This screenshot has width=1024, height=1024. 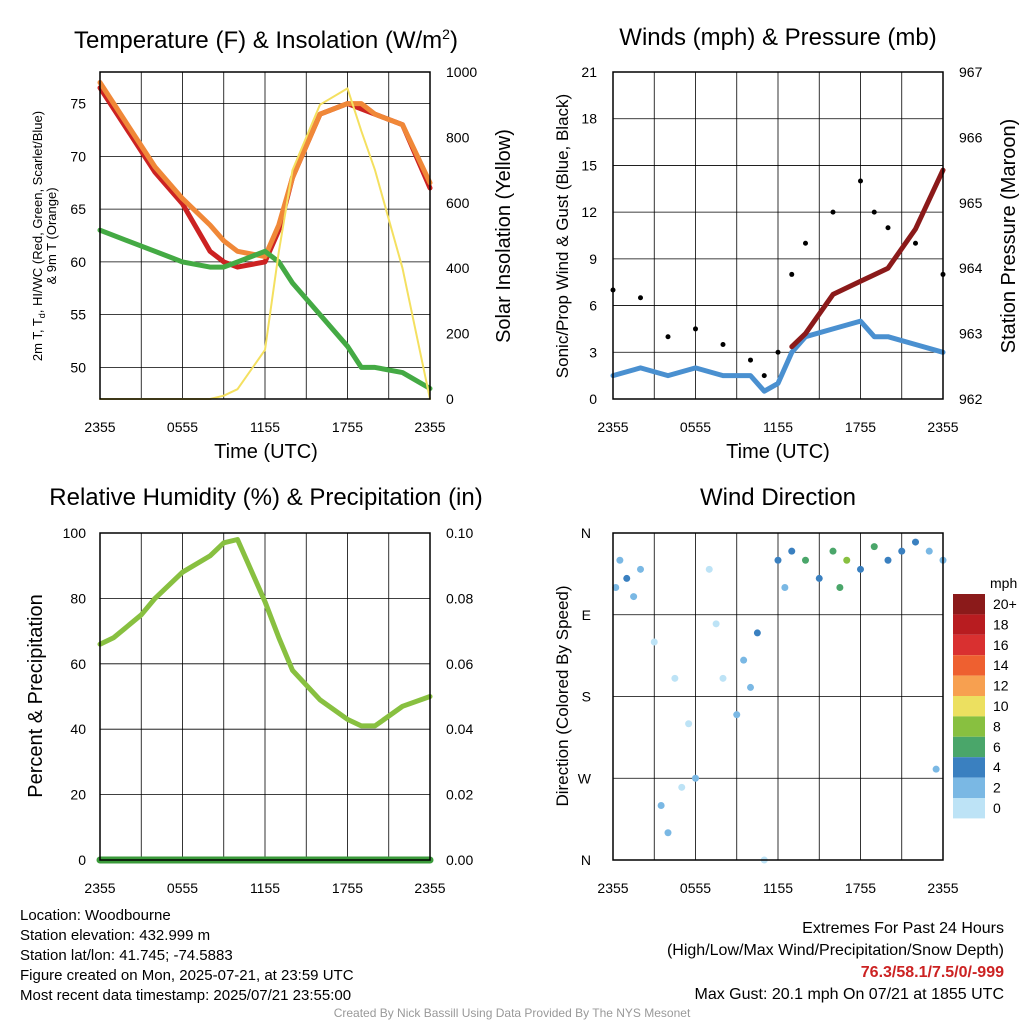 I want to click on legend-label: 6, so click(x=997, y=747).